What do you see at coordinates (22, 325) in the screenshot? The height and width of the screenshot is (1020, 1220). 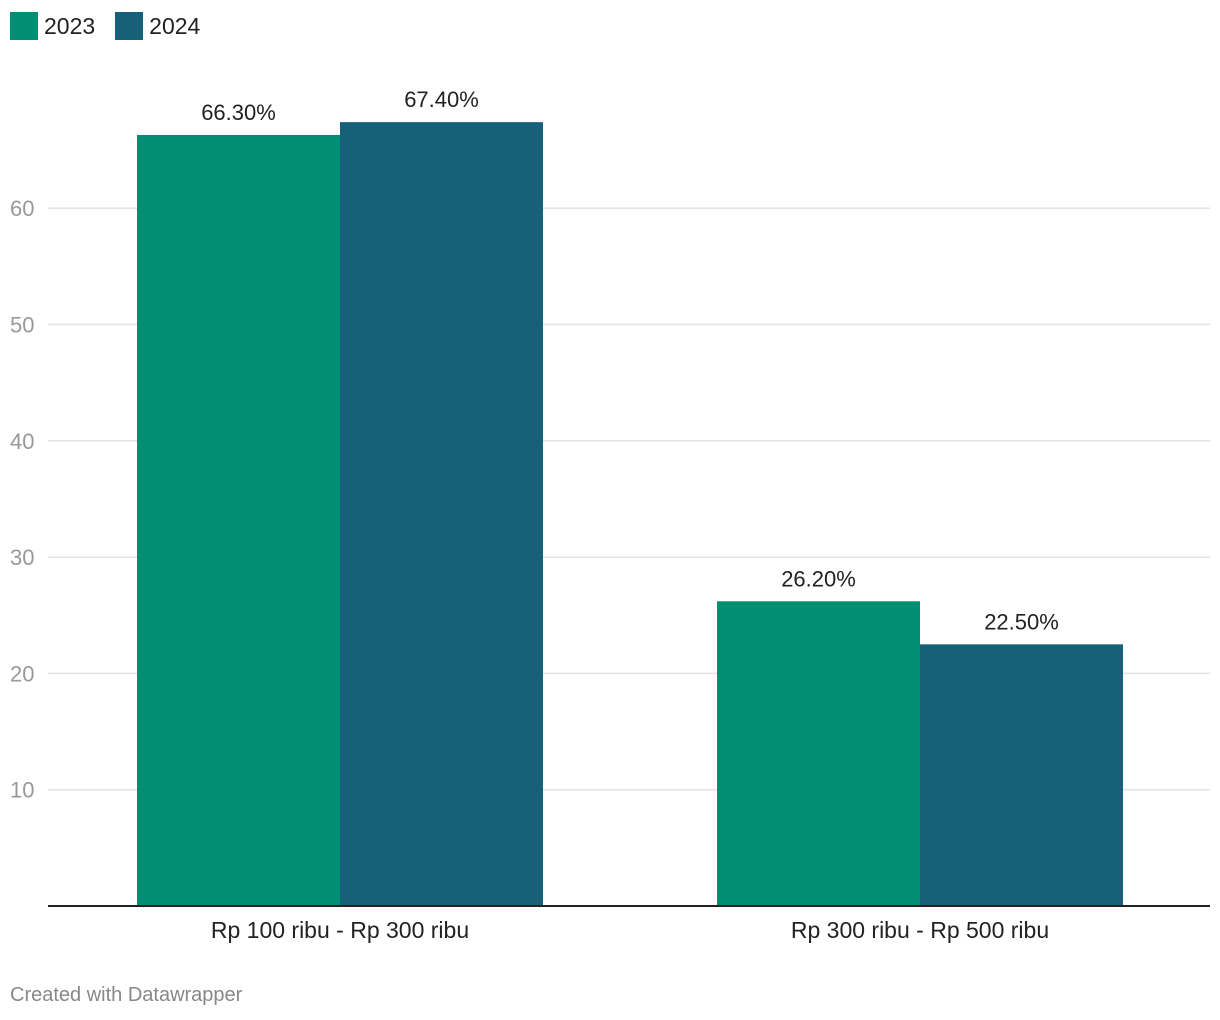 I see `y-tick-label-50: 50` at bounding box center [22, 325].